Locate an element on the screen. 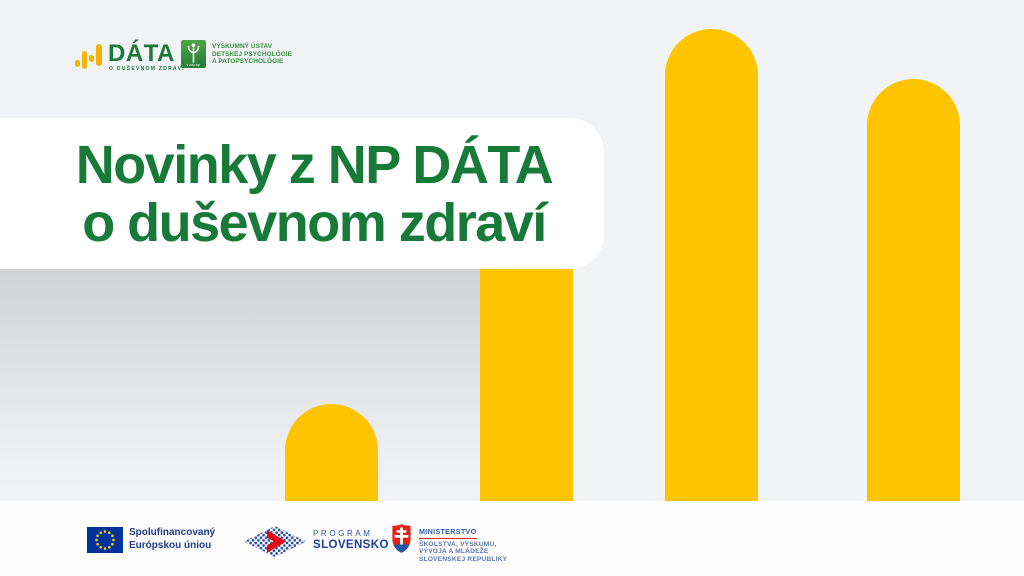  eu-cofunded-line2: Európskou úniou is located at coordinates (170, 545).